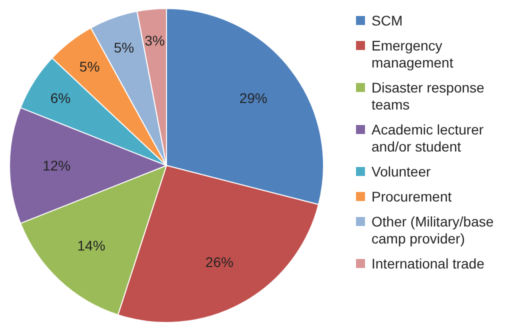  I want to click on data-label: 26%, so click(219, 262).